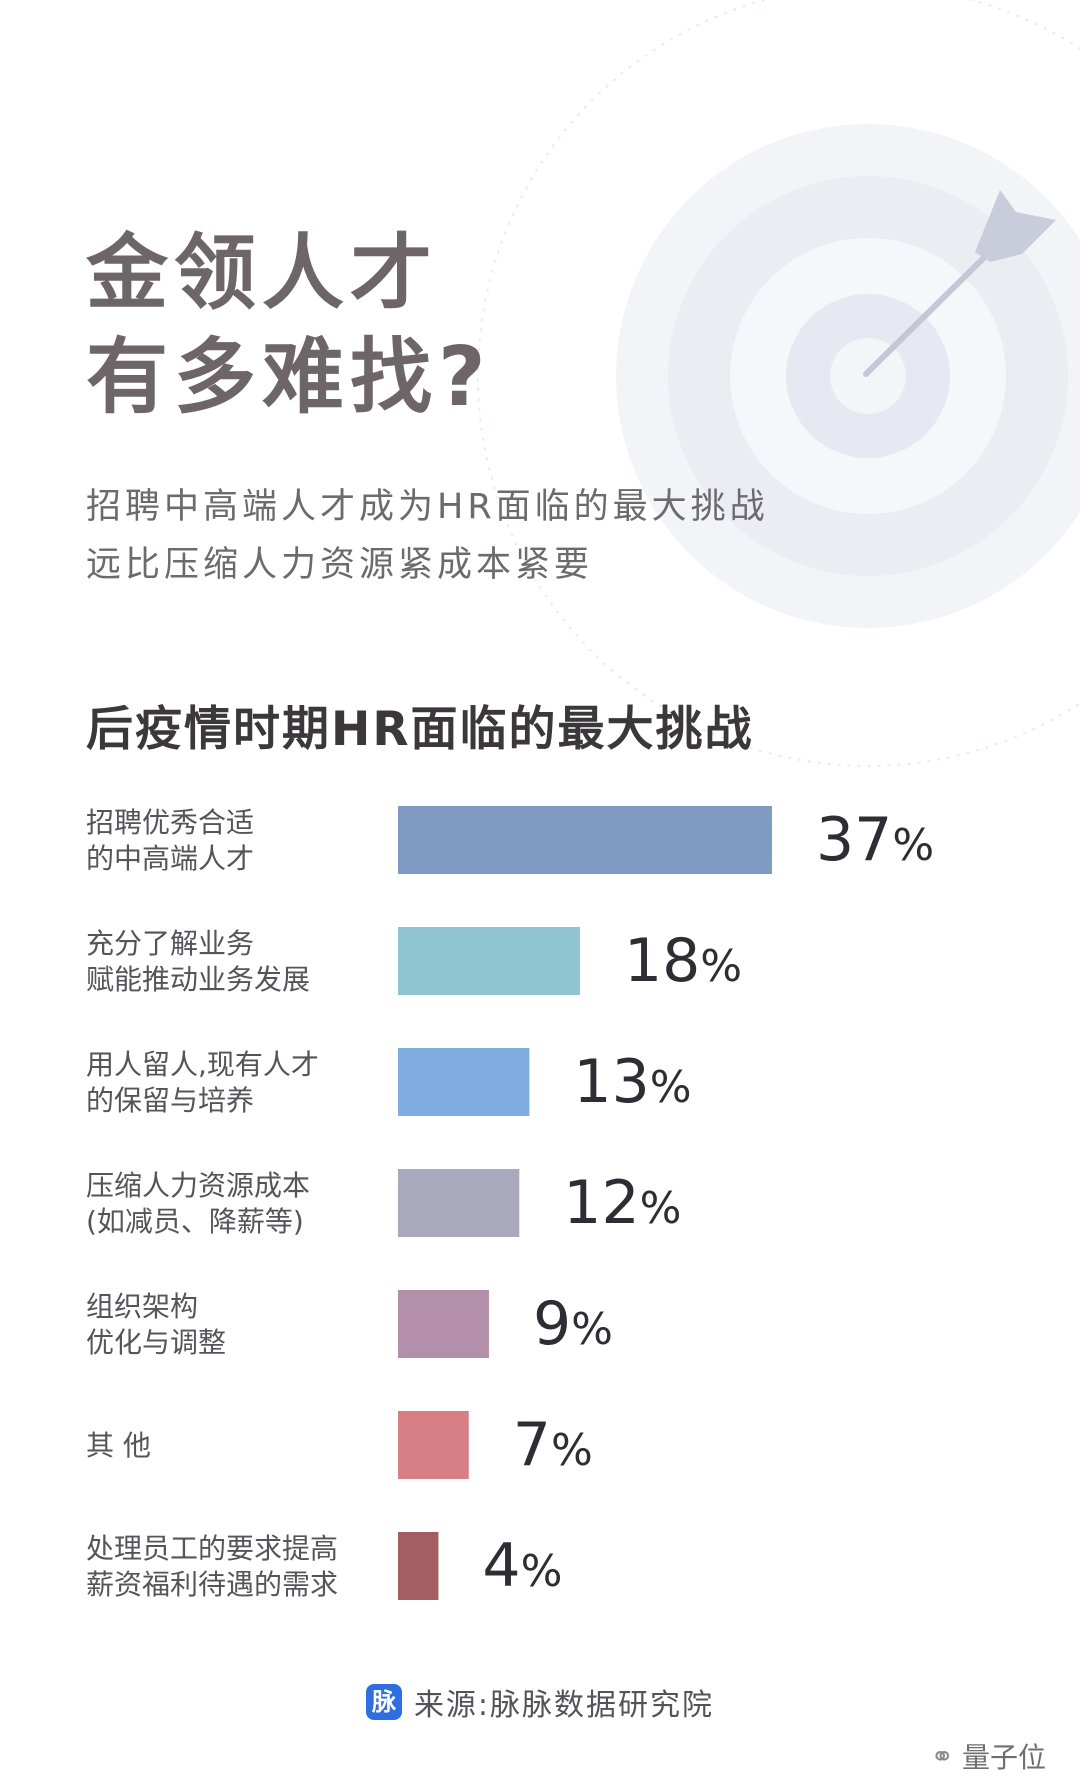 The width and height of the screenshot is (1080, 1788). I want to click on headline-line-2: 有多难找?, so click(289, 377).